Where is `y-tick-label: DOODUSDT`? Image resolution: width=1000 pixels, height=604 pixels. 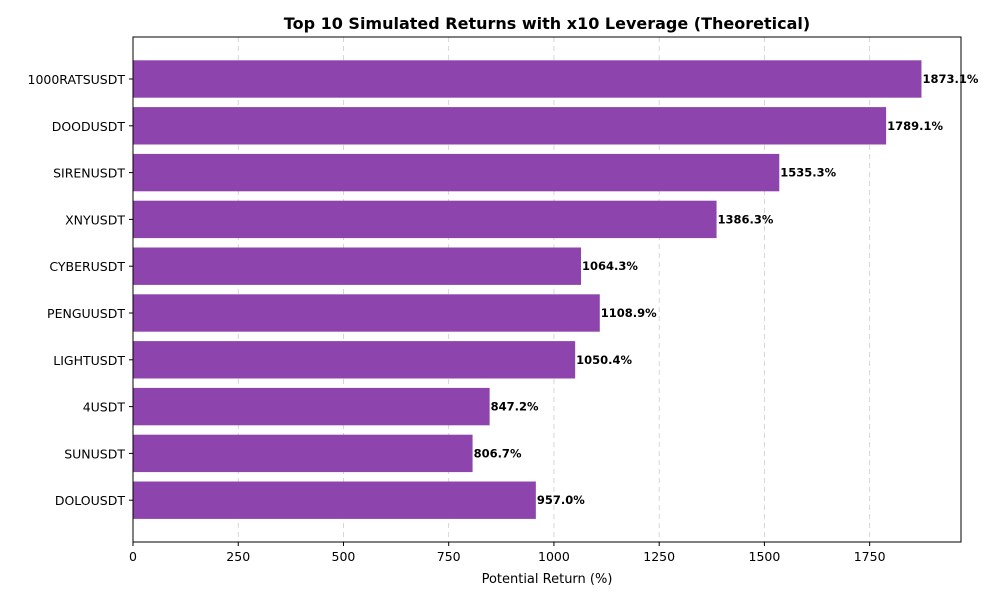 y-tick-label: DOODUSDT is located at coordinates (89, 126).